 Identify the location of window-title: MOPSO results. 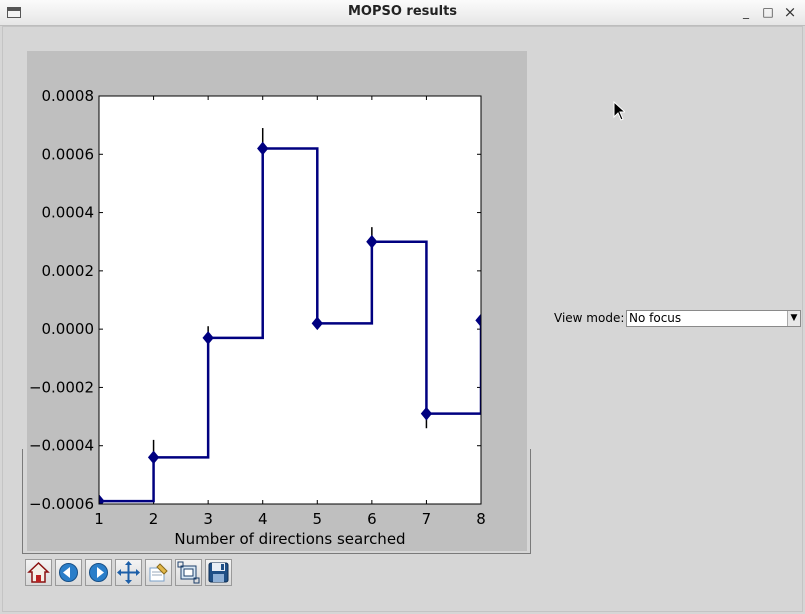
(402, 11).